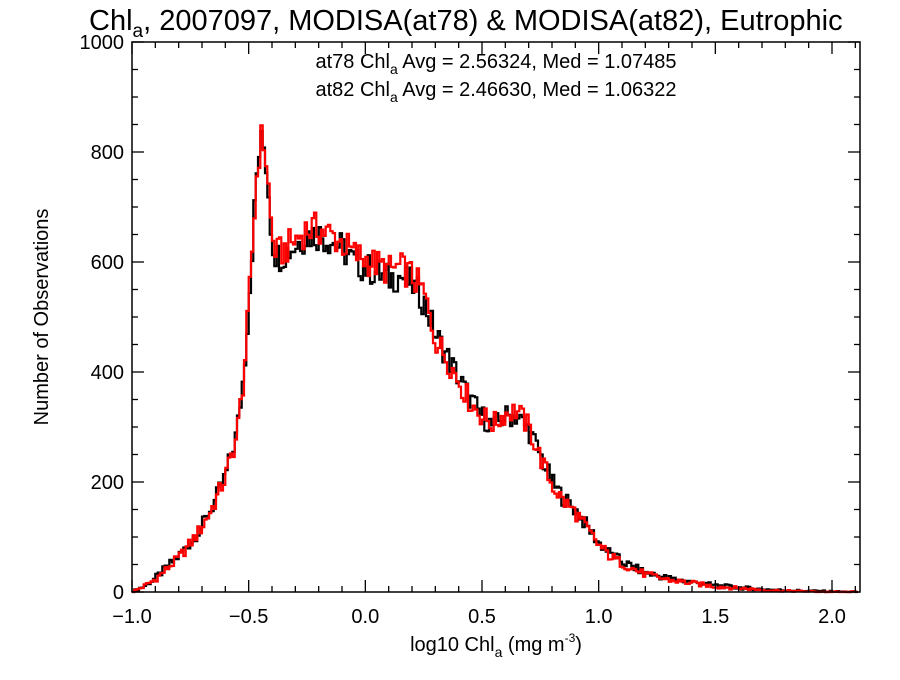  Describe the element at coordinates (570, 638) in the screenshot. I see `x-axis-label-sup: -3` at that location.